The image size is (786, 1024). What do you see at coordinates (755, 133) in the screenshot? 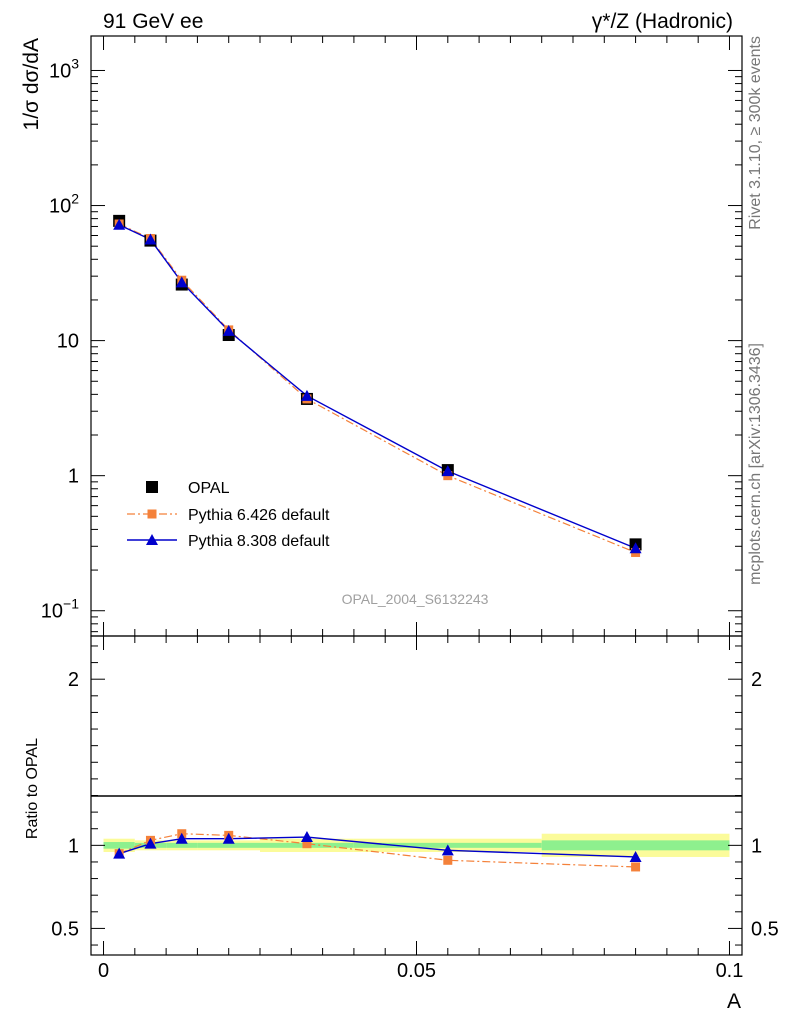
I see `side-text-top: Rivet 3.1.10, ≥ 300k events` at bounding box center [755, 133].